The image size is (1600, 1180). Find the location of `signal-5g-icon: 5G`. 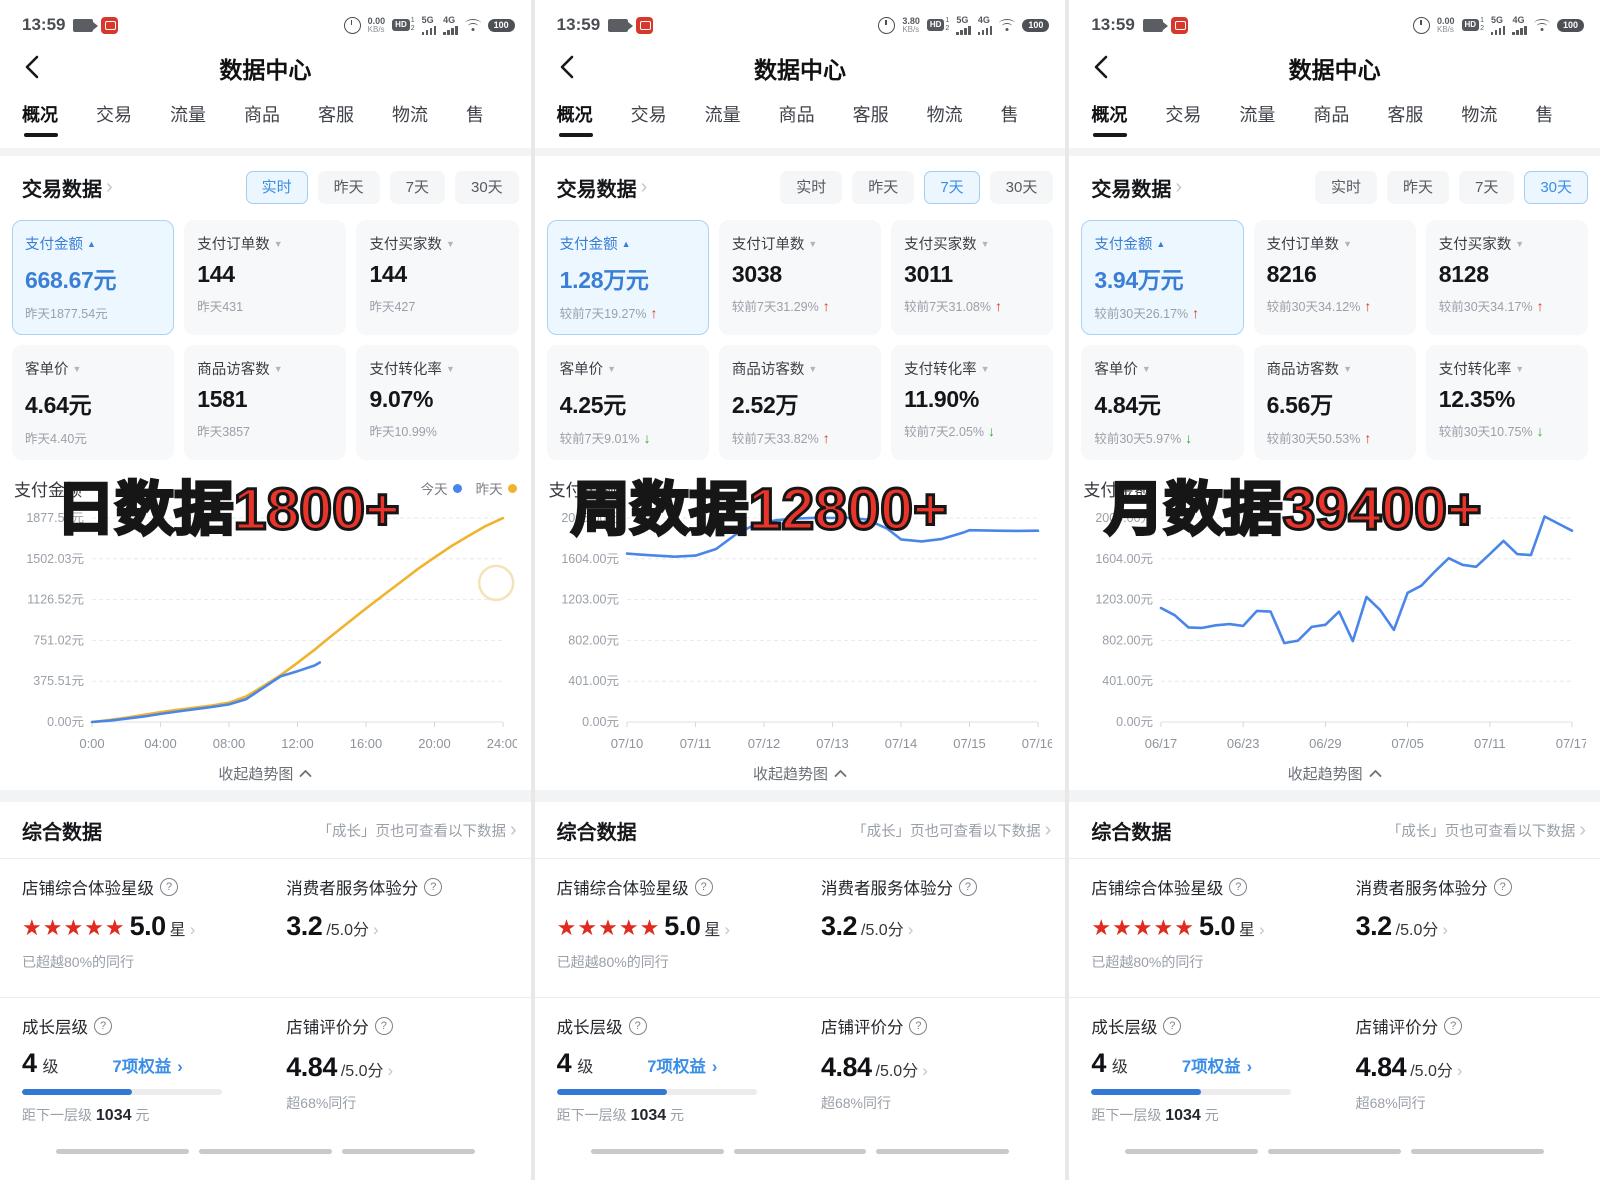

signal-5g-icon: 5G is located at coordinates (429, 25).